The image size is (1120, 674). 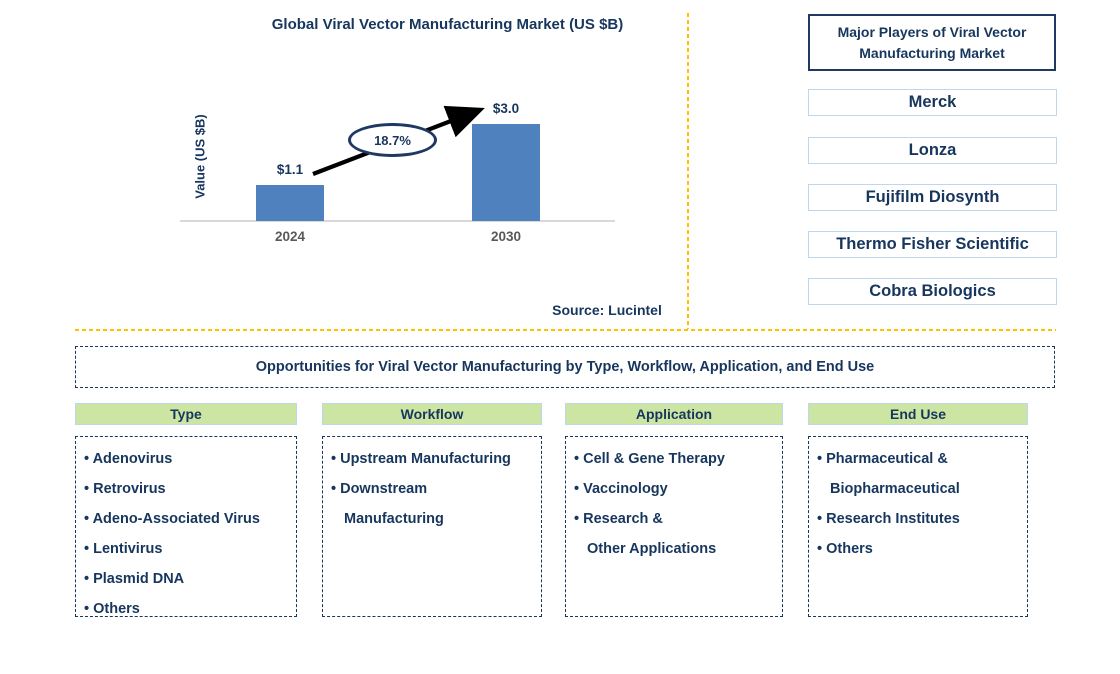 I want to click on list-item: • Adeno-Associated Virus, so click(x=172, y=519).